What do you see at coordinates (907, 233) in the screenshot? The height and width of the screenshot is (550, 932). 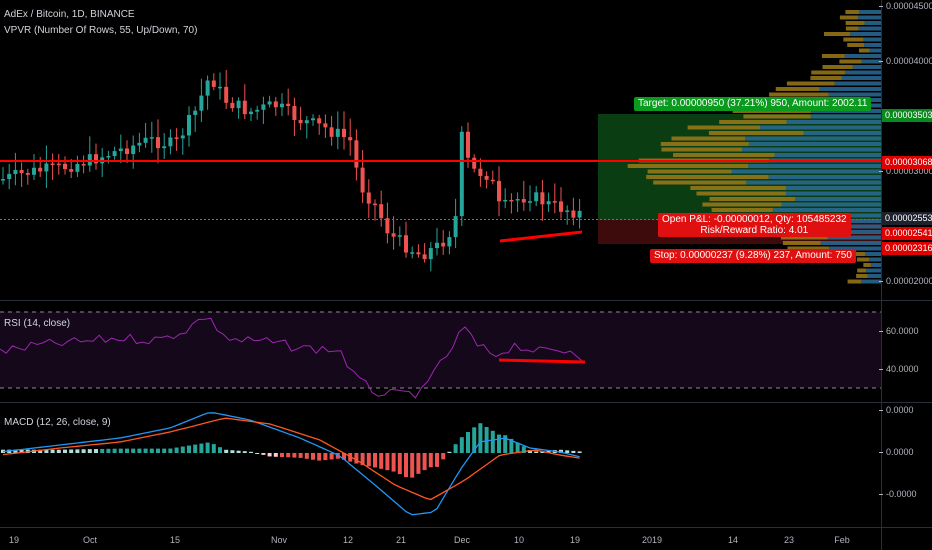 I see `entry-price-tag: 0.00002541` at bounding box center [907, 233].